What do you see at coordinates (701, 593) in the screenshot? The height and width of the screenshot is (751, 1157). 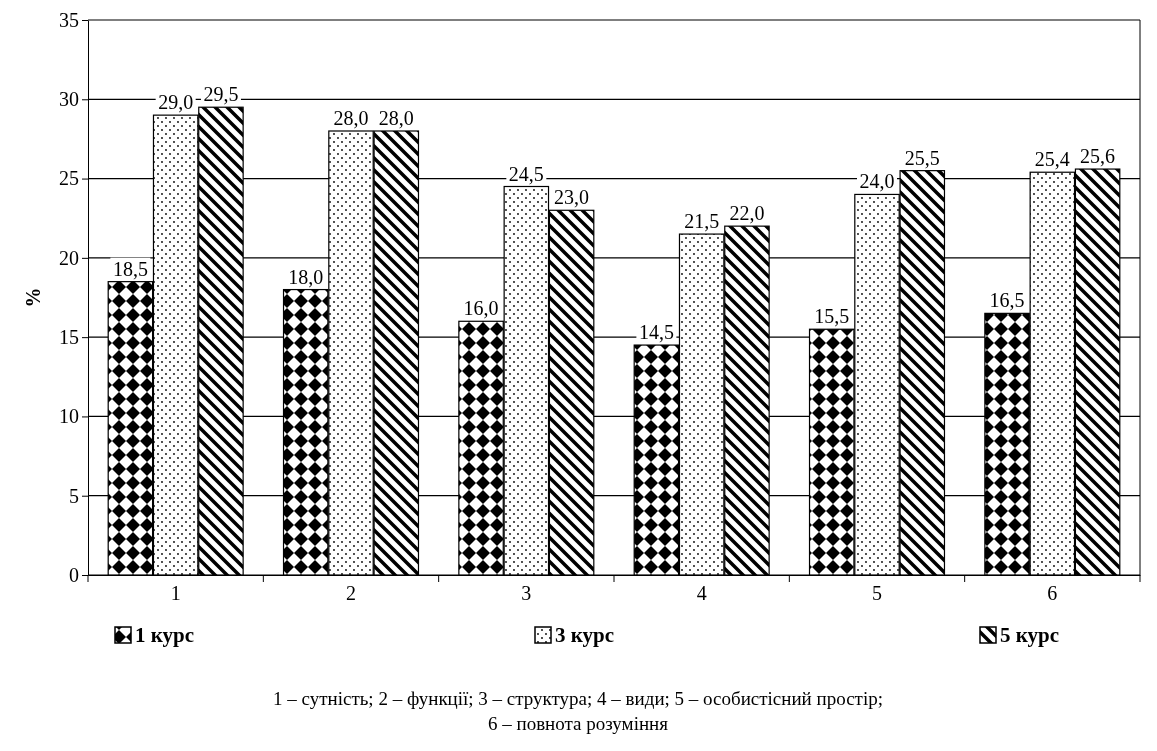 I see `x-tick-label: 4` at bounding box center [701, 593].